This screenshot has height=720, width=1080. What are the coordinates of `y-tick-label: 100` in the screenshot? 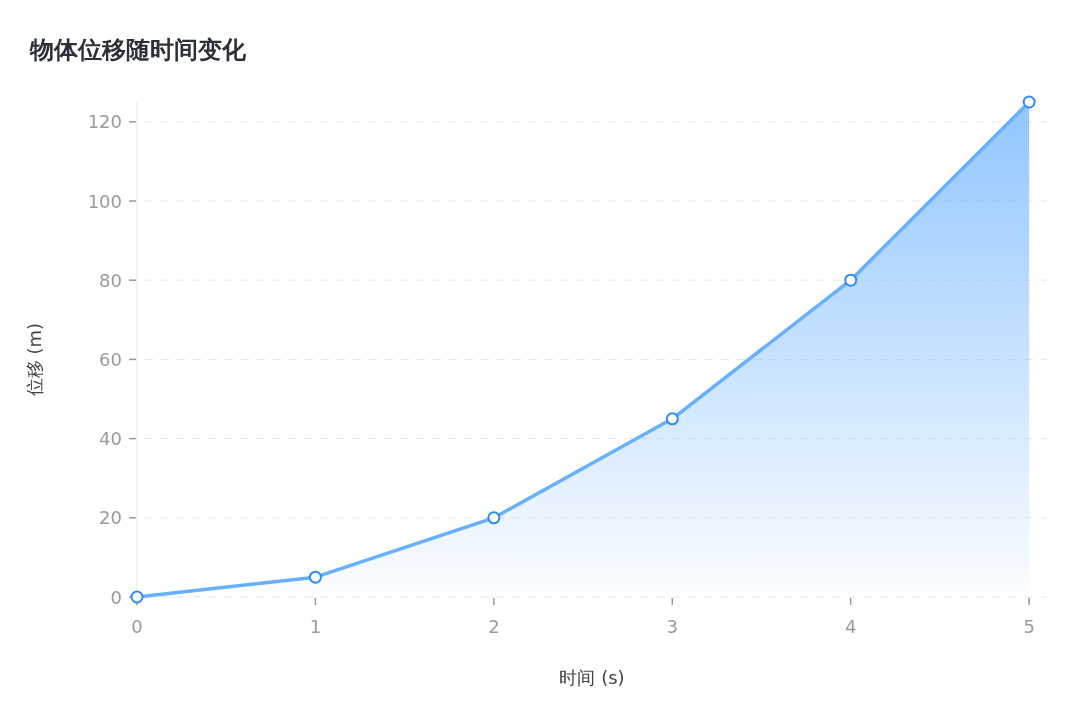 It's located at (104, 201).